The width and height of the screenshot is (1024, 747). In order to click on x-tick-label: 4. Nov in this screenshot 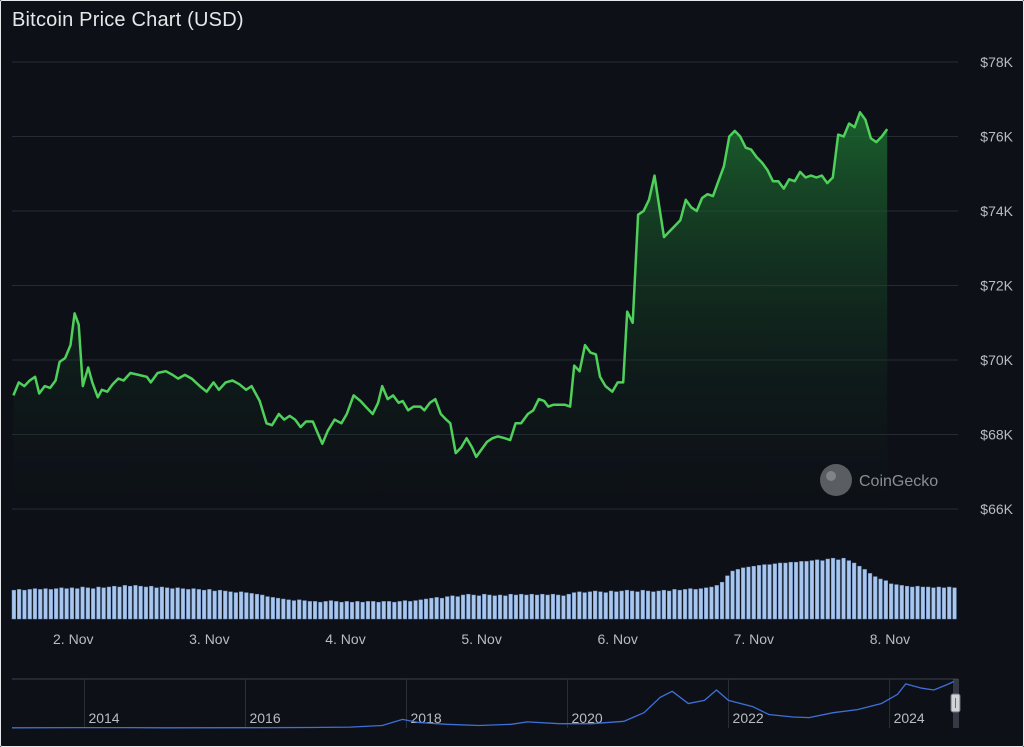, I will do `click(345, 639)`.